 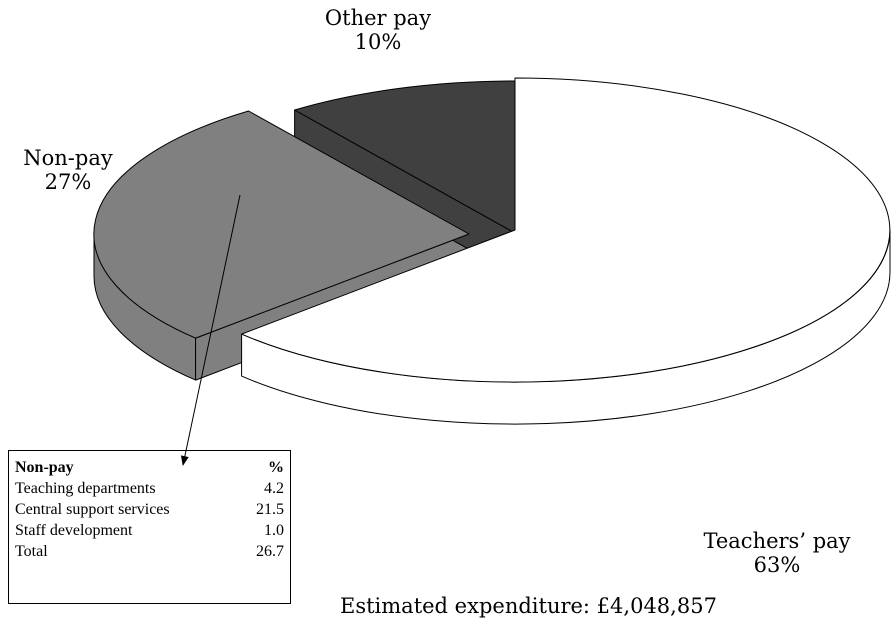 I want to click on slice-value-label: 10%, so click(x=378, y=42).